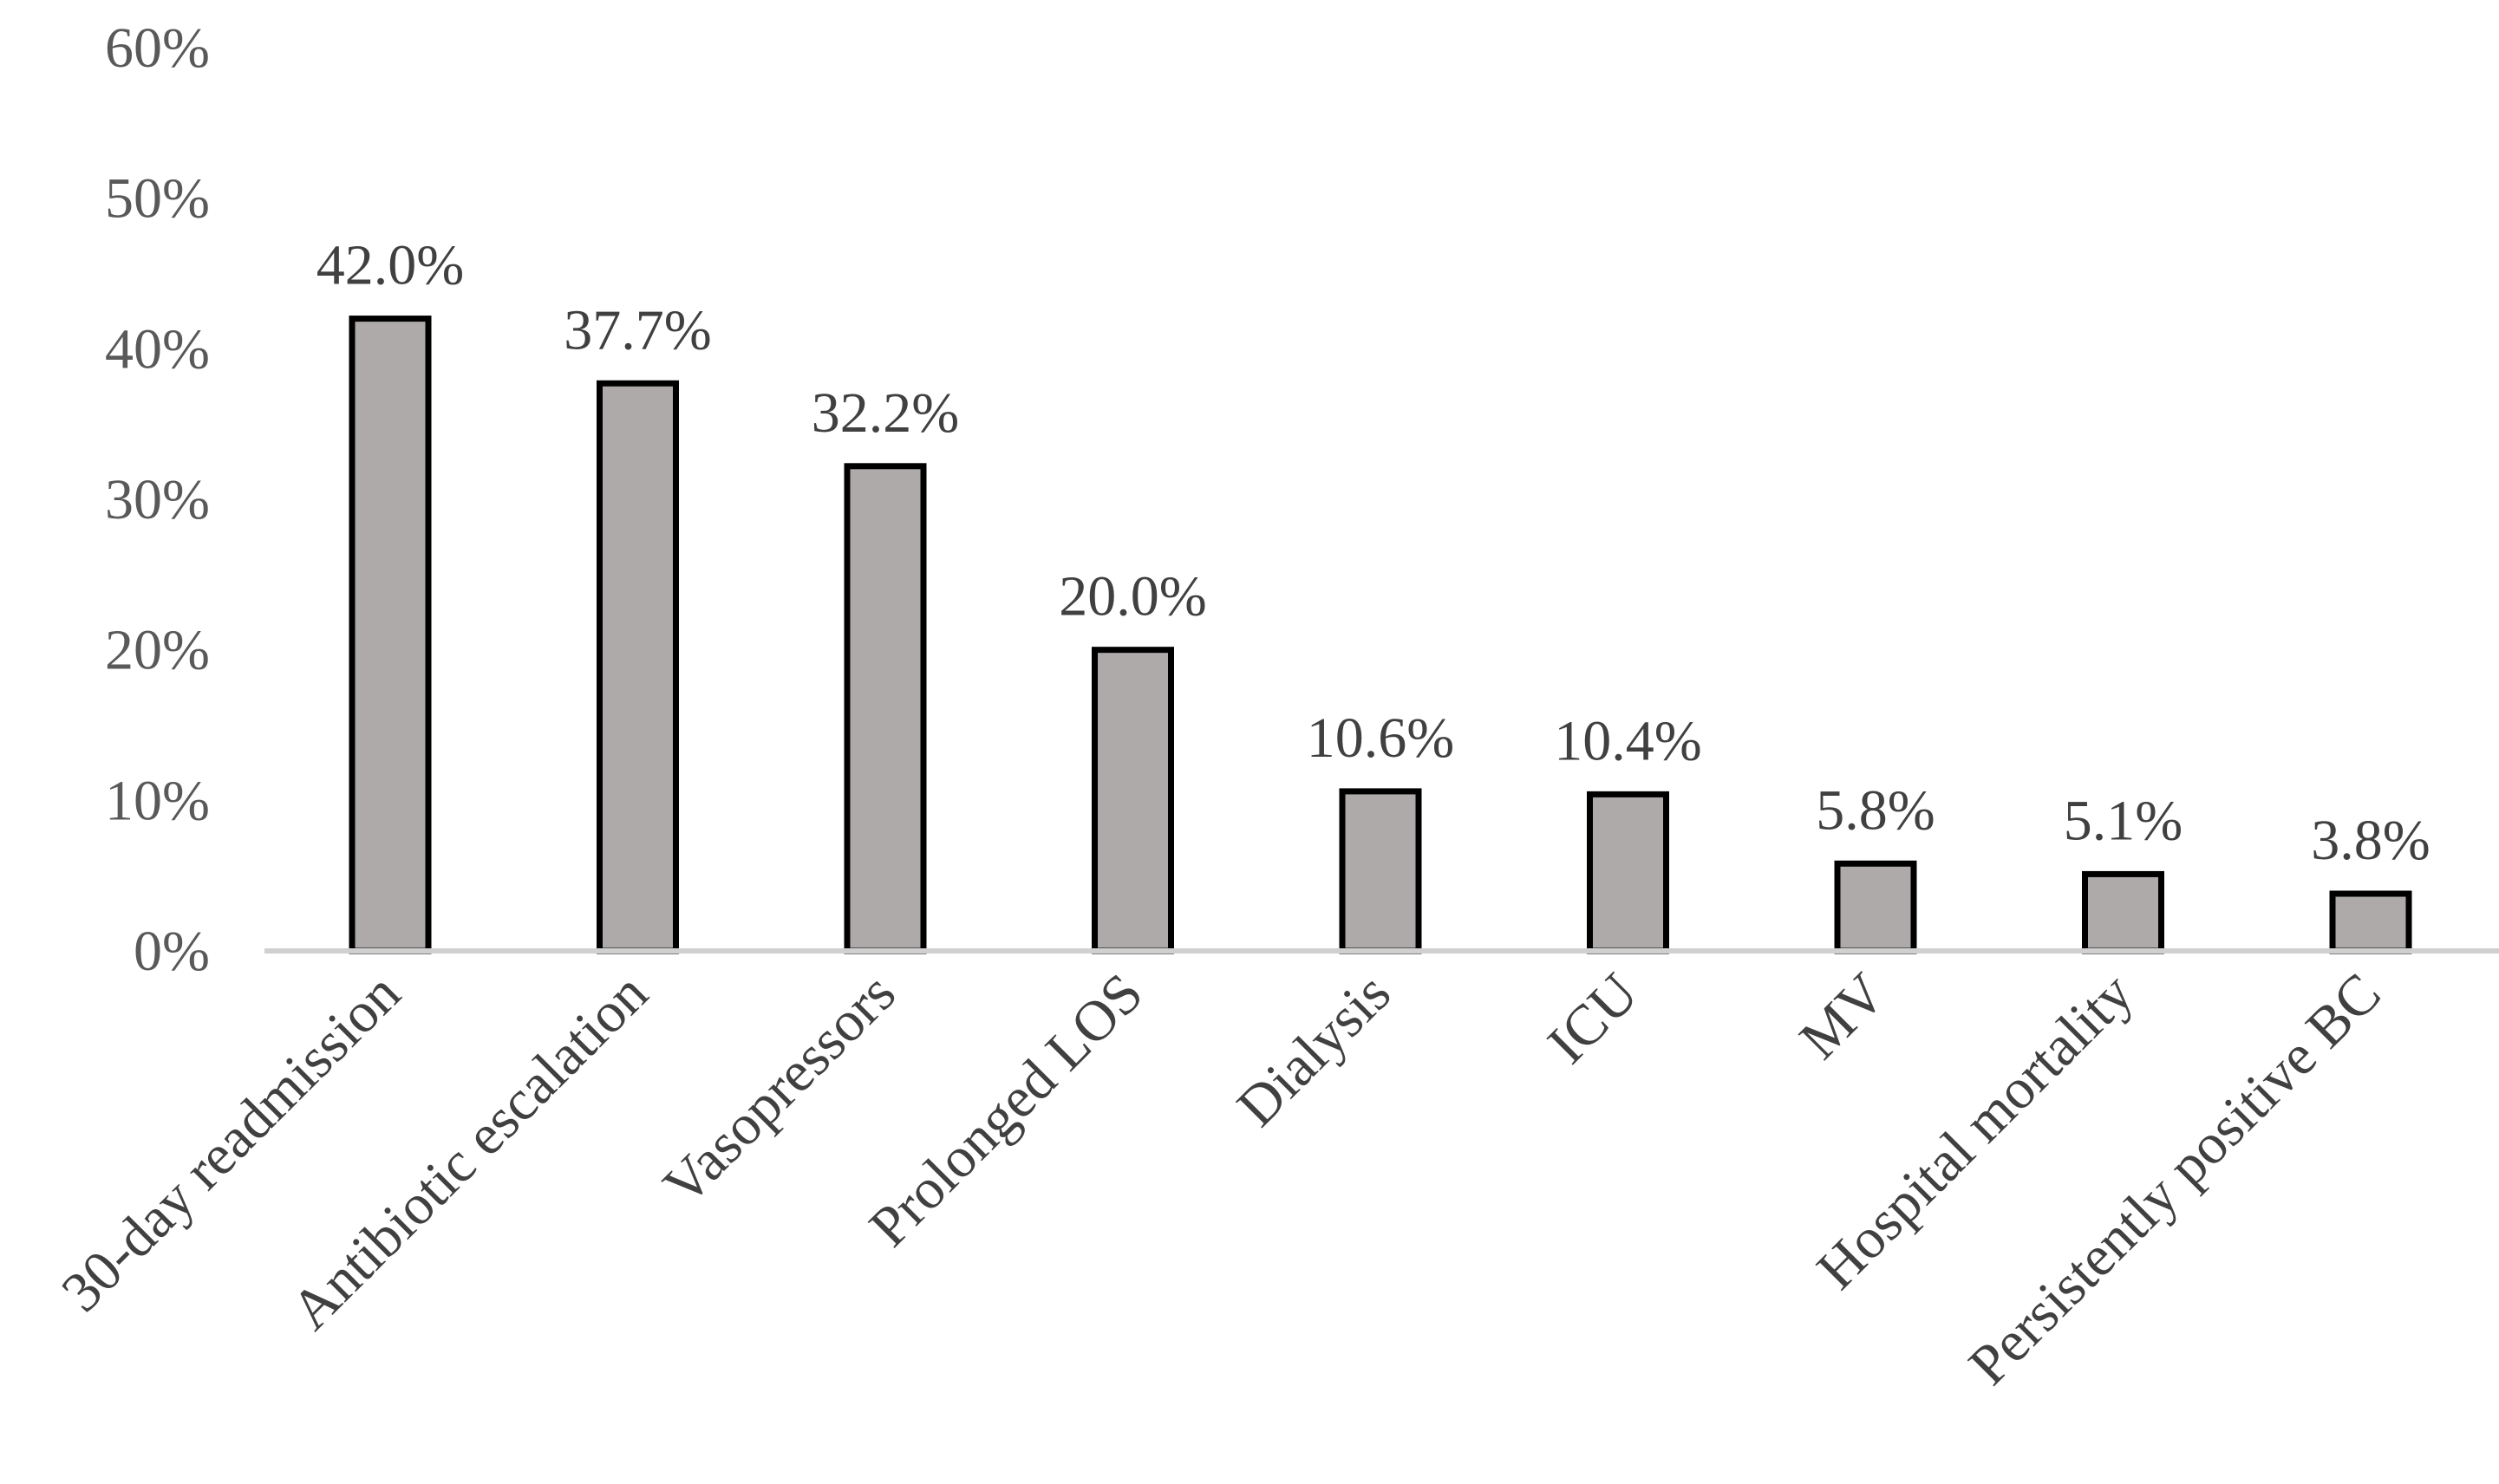 Image resolution: width=2499 pixels, height=1484 pixels. I want to click on x-tick-label: Vasopressors, so click(779, 1089).